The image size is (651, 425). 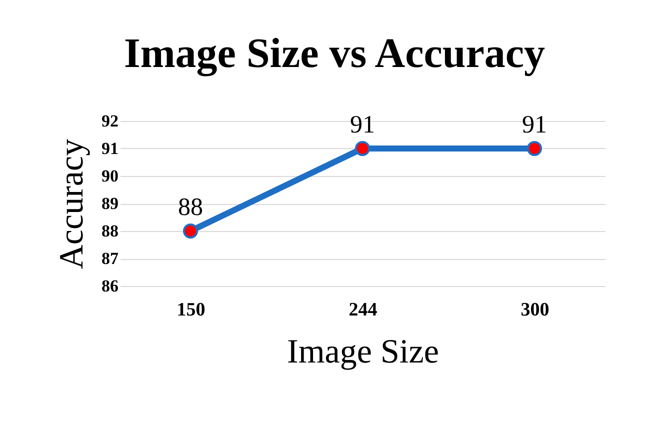 I want to click on x-axis-title: Image Size, so click(x=363, y=352).